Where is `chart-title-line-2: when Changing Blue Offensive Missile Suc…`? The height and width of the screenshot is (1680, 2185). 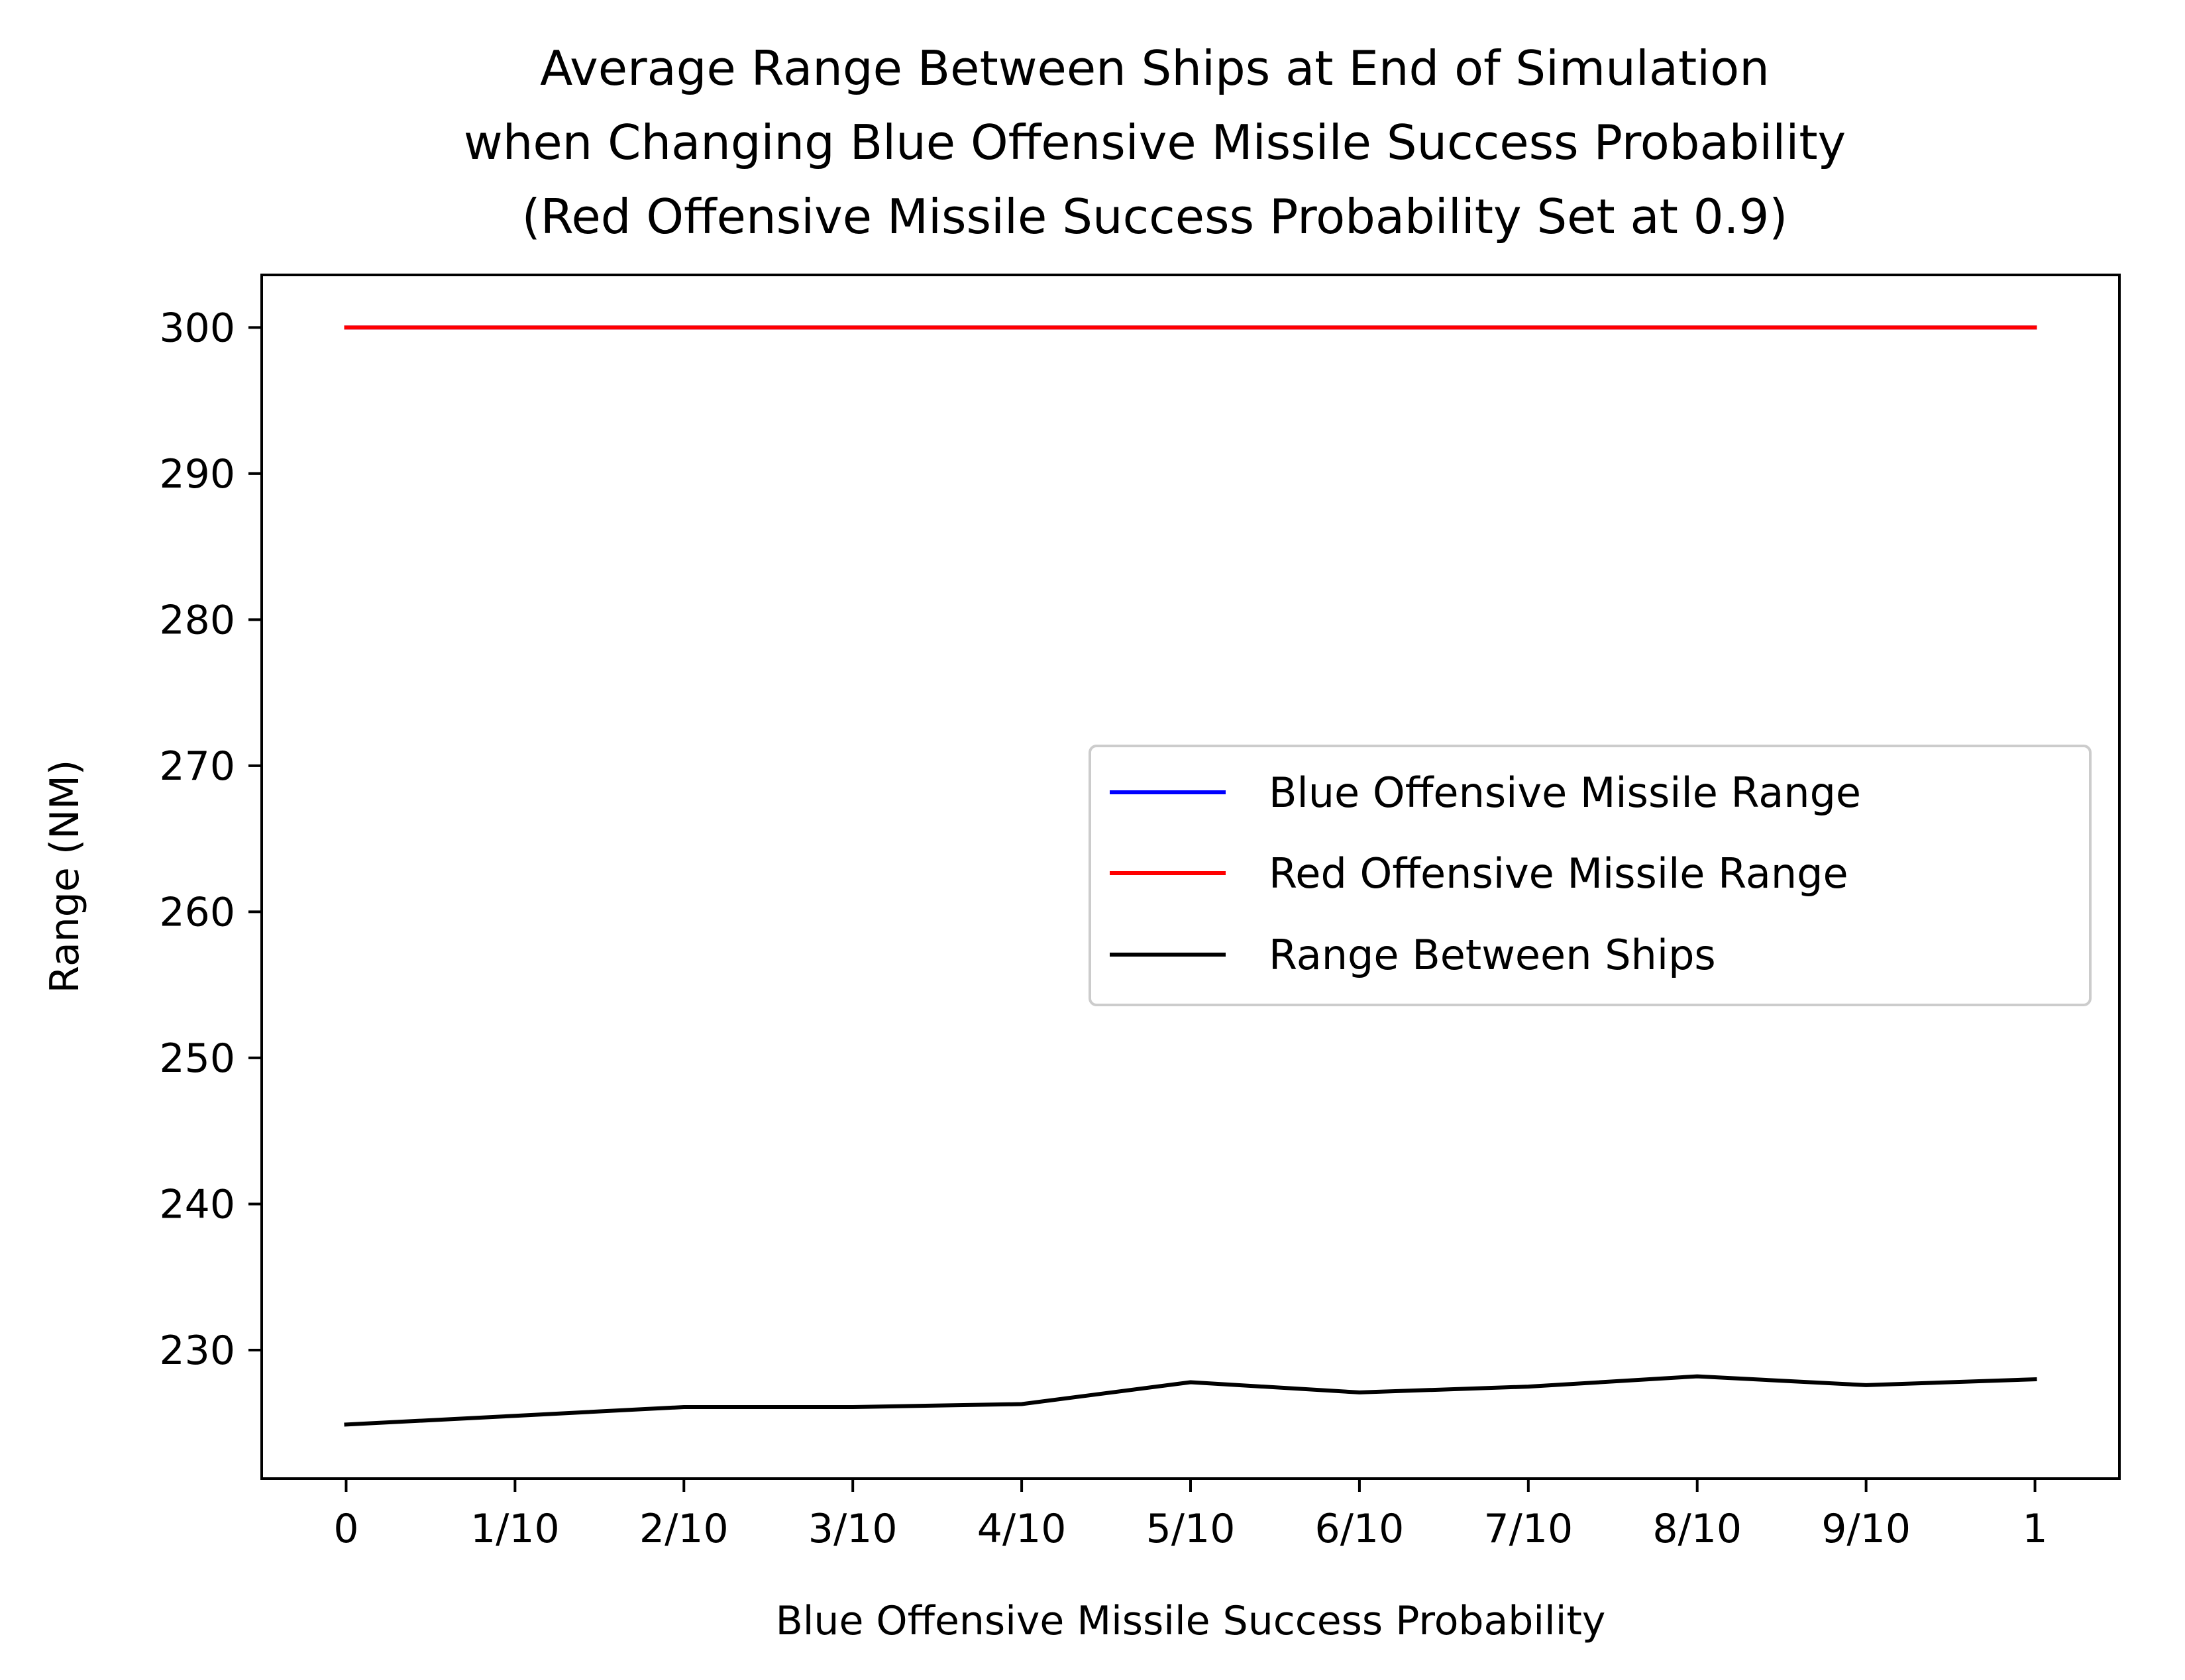 chart-title-line-2: when Changing Blue Offensive Missile Suc… is located at coordinates (1155, 142).